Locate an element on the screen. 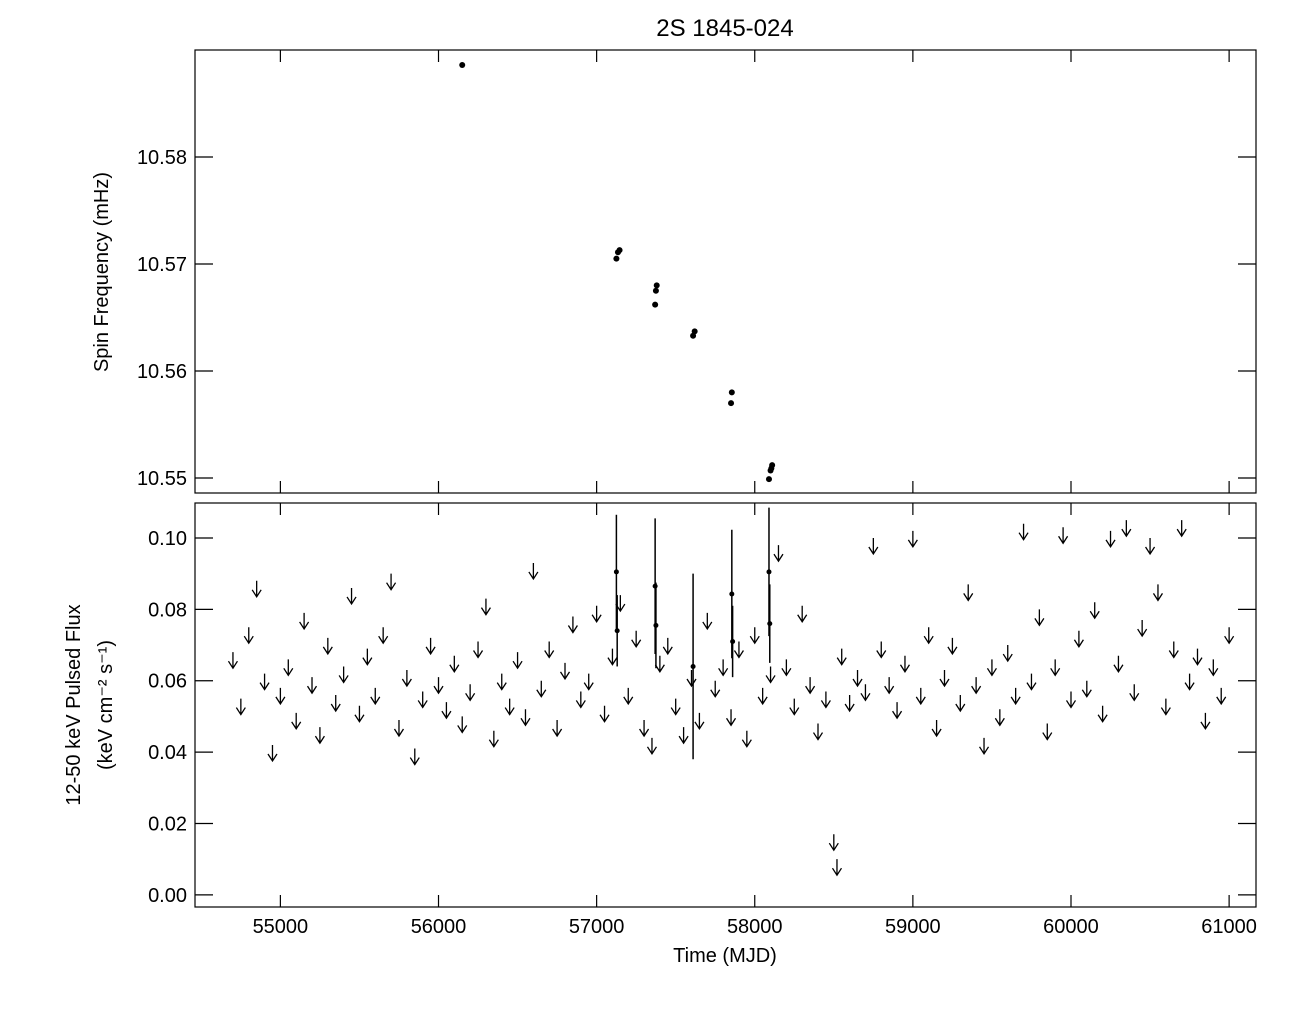 The width and height of the screenshot is (1296, 1013). y-tick-label: 10.56 is located at coordinates (162, 372).